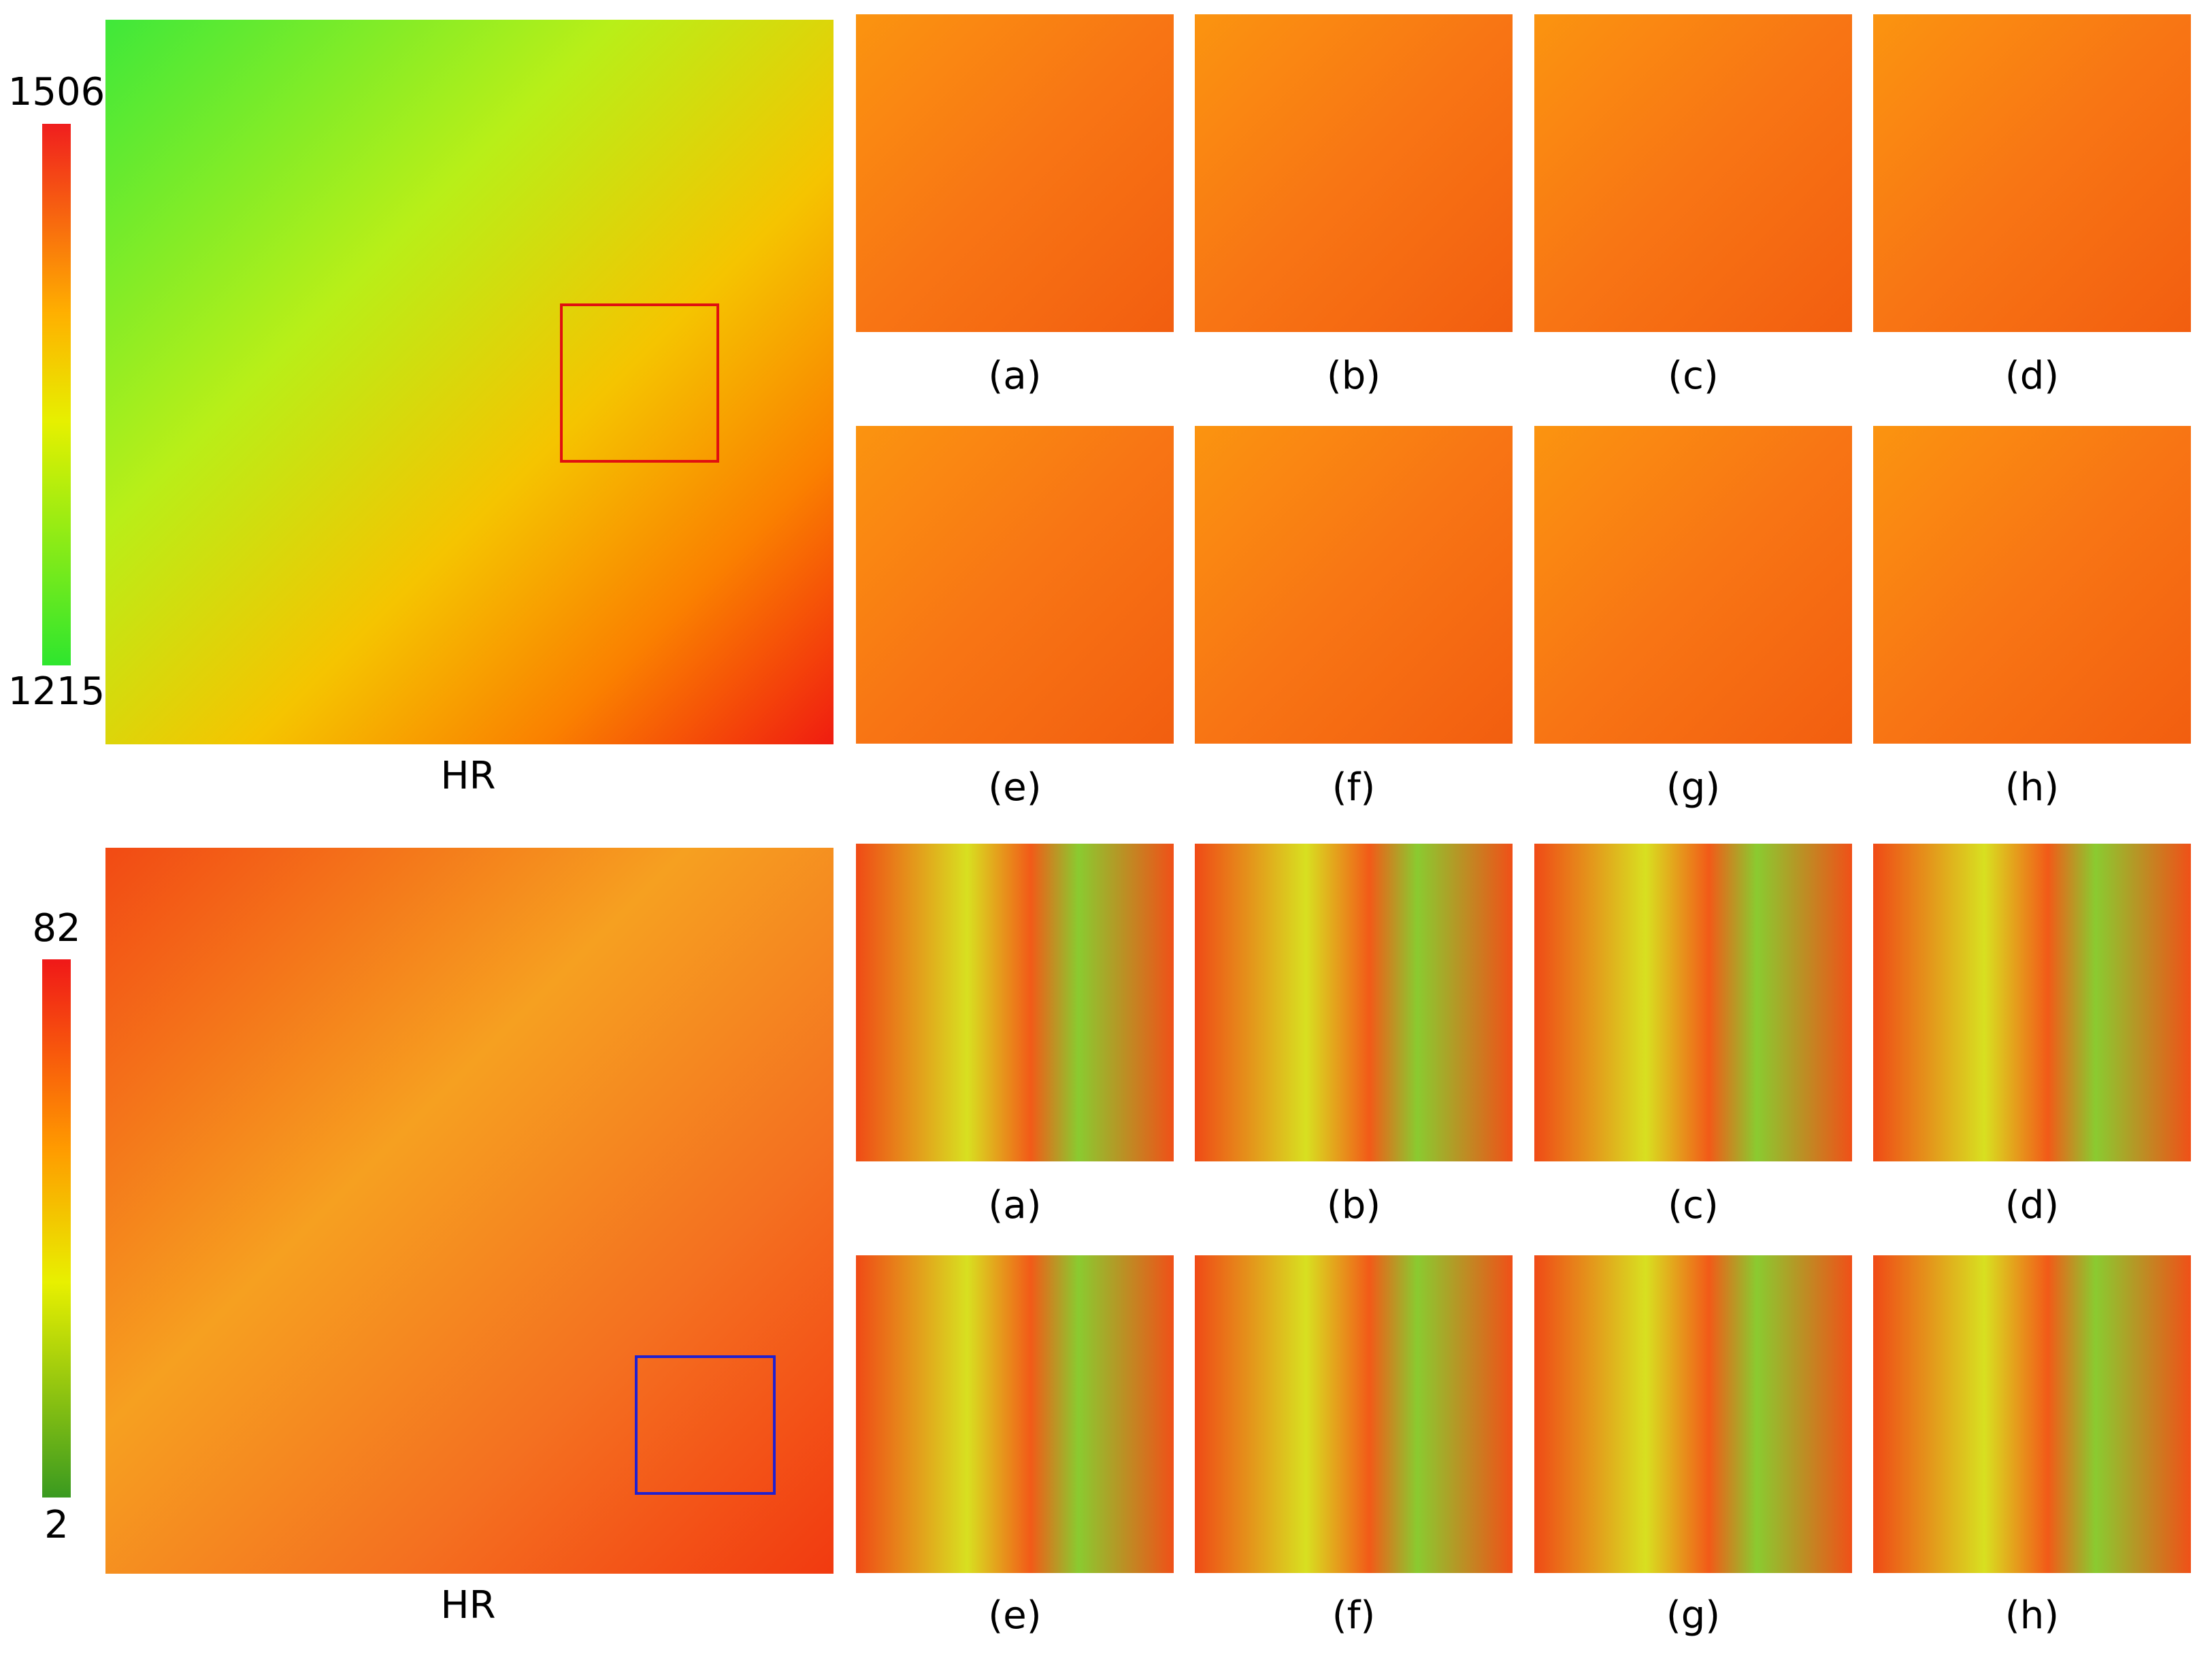 The height and width of the screenshot is (1654, 2212). What do you see at coordinates (56, 92) in the screenshot?
I see `colorbar-max: 1506` at bounding box center [56, 92].